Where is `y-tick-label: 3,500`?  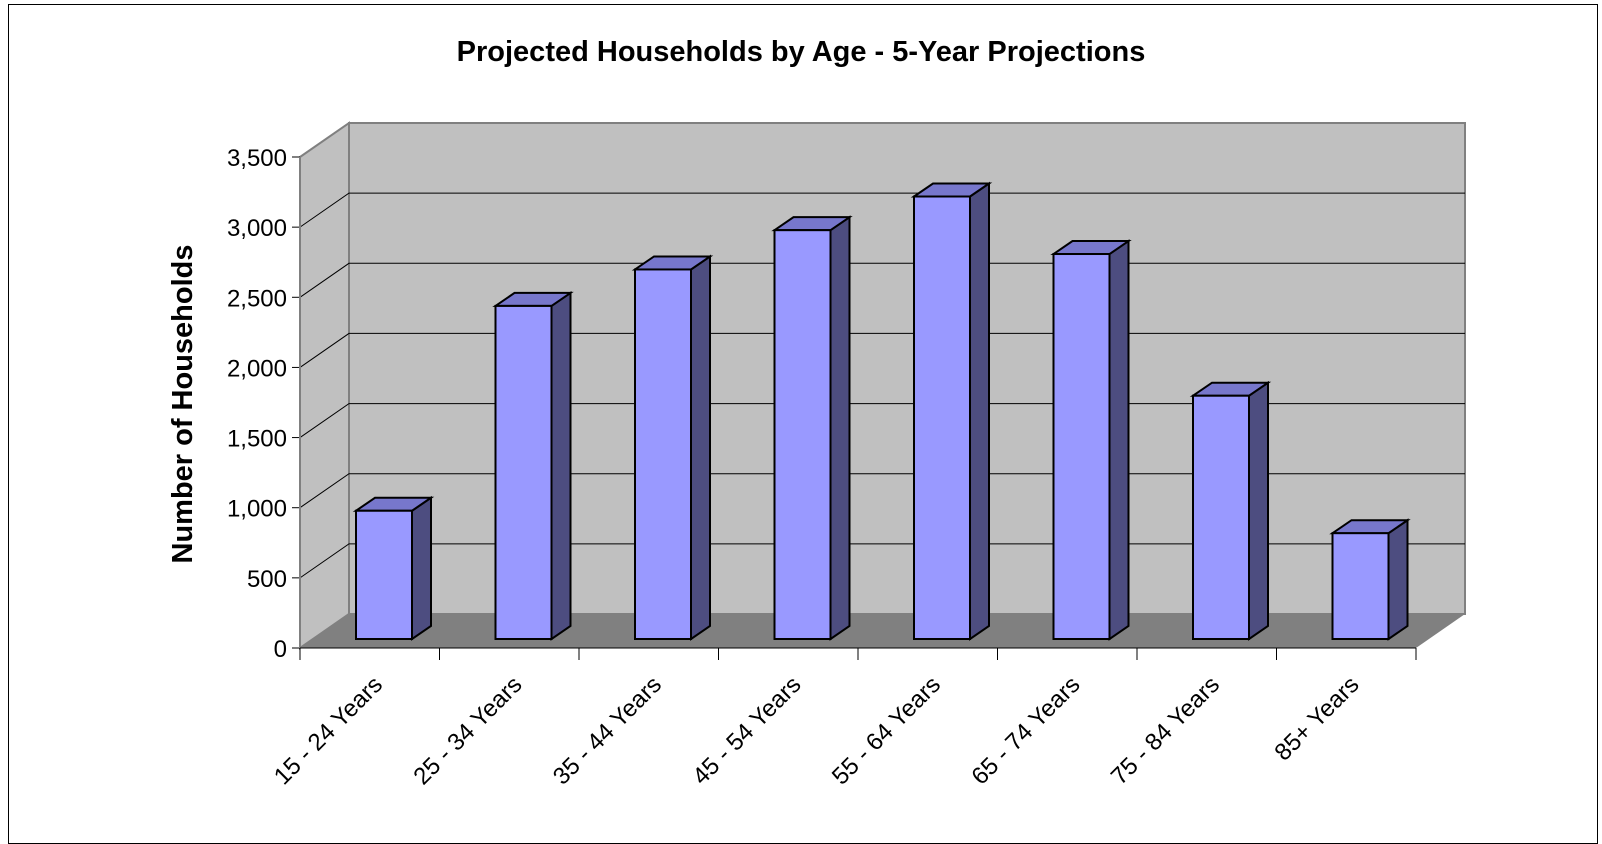 y-tick-label: 3,500 is located at coordinates (257, 158).